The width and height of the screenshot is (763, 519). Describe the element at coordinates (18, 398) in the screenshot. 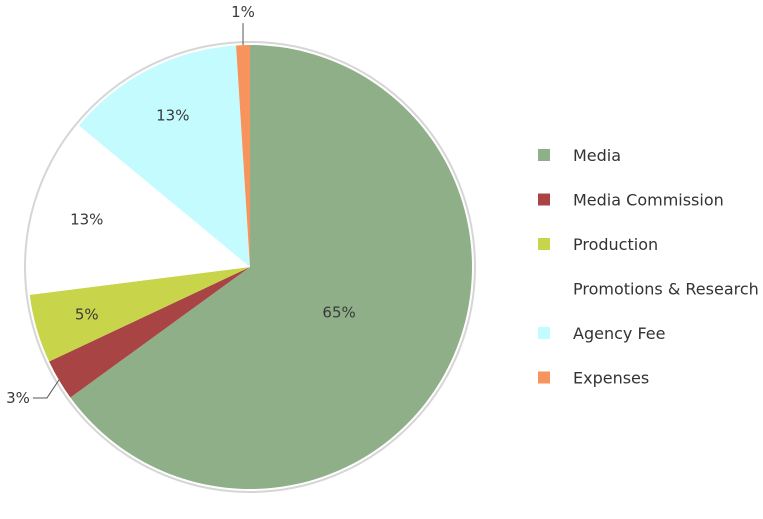

I see `slice-label-media-commission: 3%` at that location.